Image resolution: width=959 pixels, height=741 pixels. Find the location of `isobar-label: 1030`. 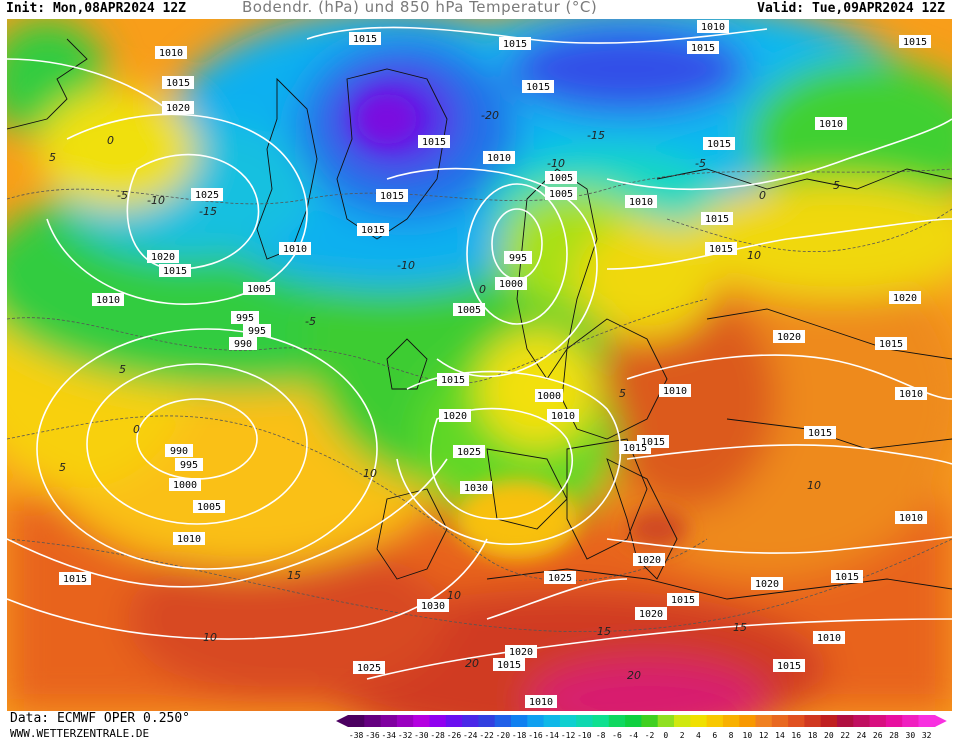

isobar-label: 1030 is located at coordinates (476, 488).